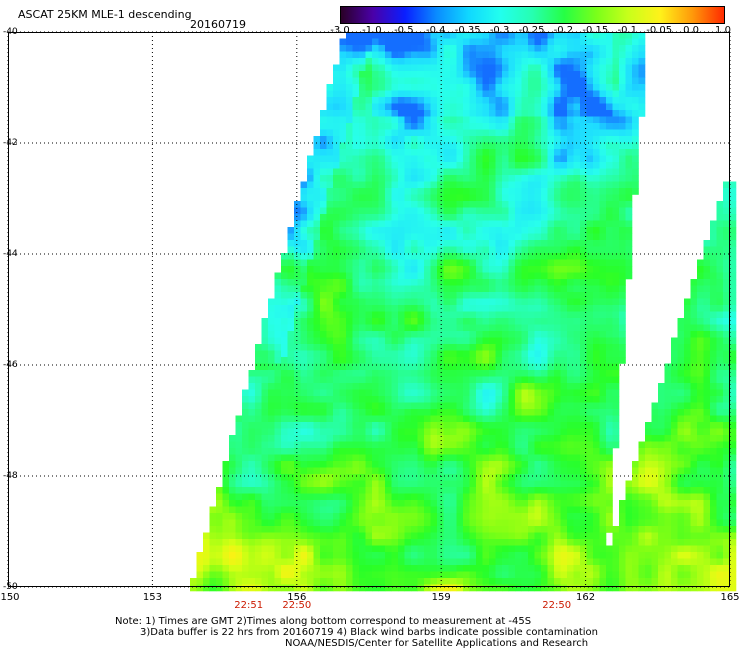  What do you see at coordinates (595, 30) in the screenshot?
I see `colorbar-tick-label: -0.15` at bounding box center [595, 30].